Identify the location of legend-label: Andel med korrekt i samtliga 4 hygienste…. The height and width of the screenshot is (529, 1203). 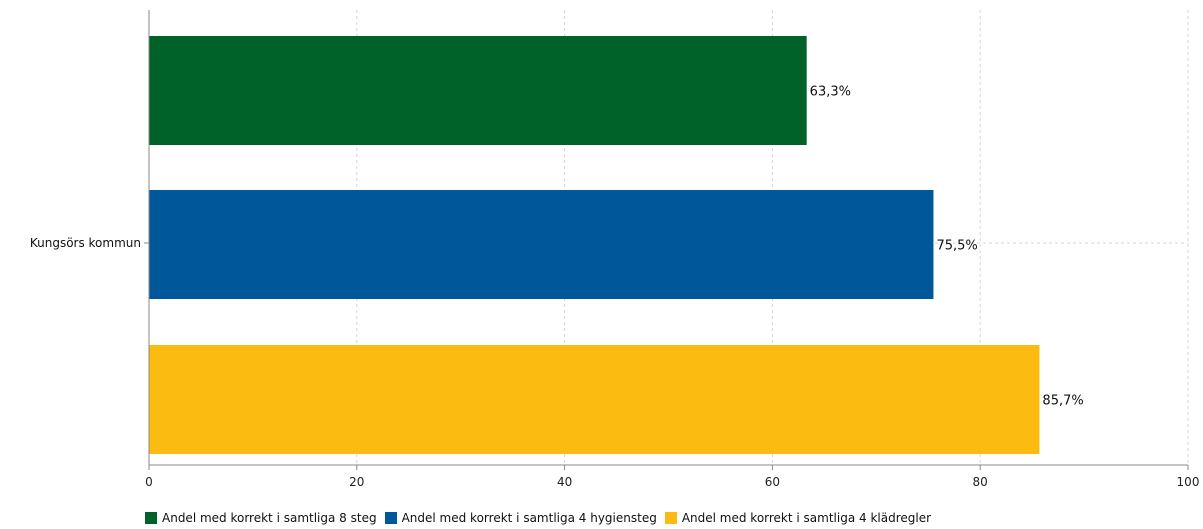
(529, 518).